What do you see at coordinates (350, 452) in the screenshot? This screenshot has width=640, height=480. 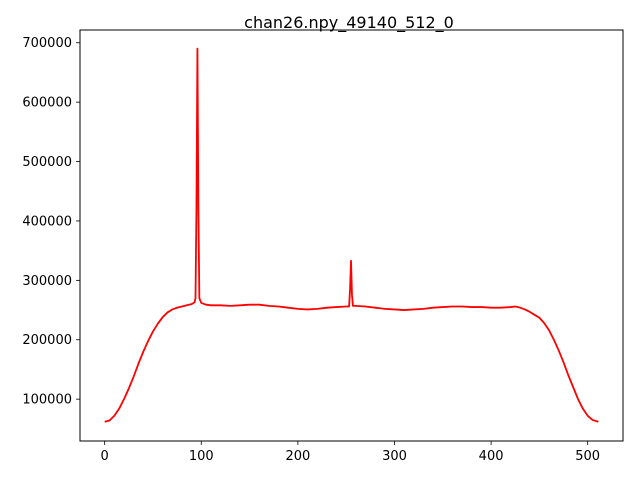 I see `x-axis: 0 100 200 300 400 500` at bounding box center [350, 452].